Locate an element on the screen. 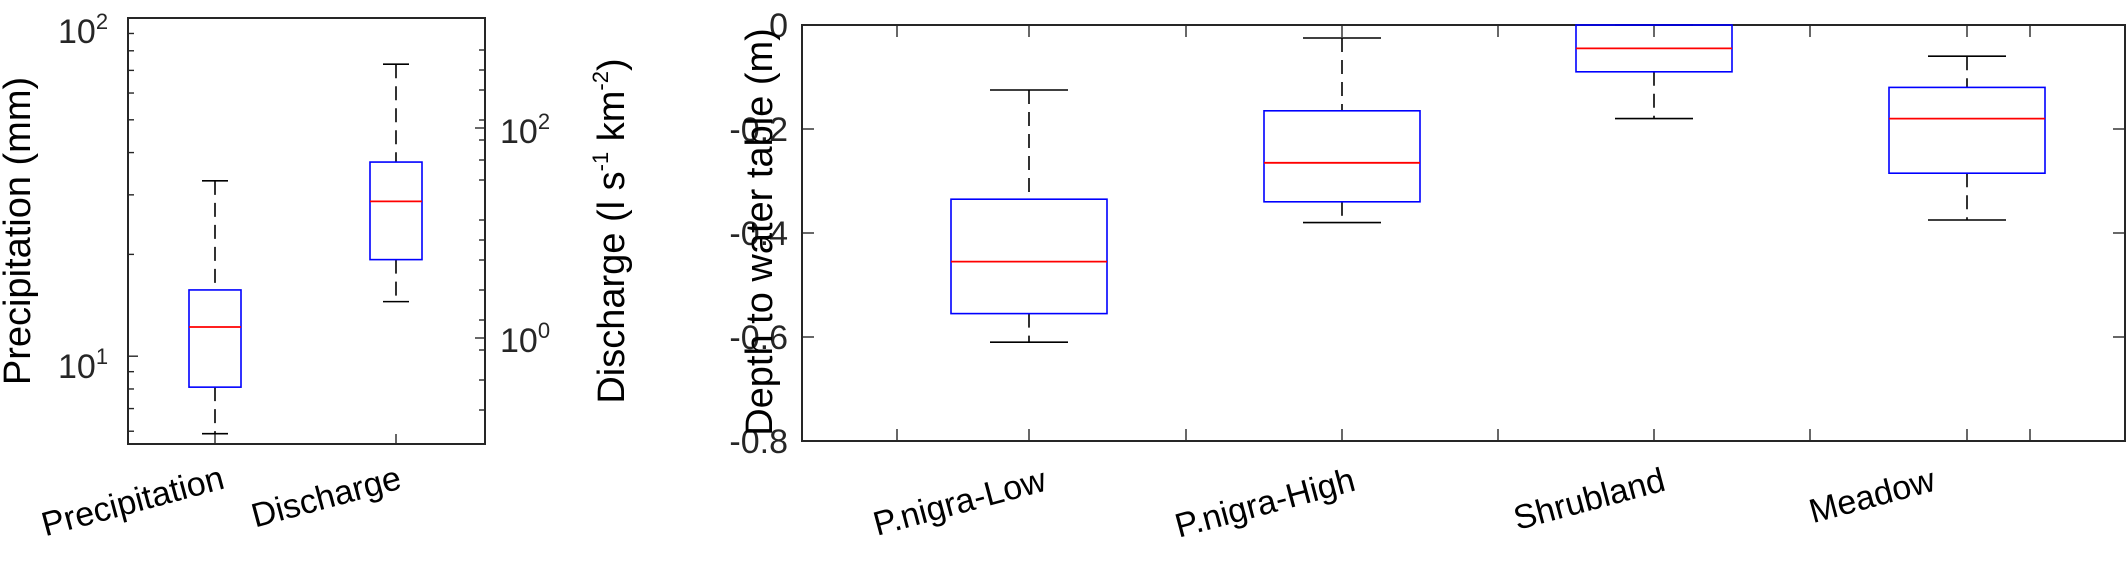 The height and width of the screenshot is (572, 2128). left-precipitation-box is located at coordinates (215, 307).